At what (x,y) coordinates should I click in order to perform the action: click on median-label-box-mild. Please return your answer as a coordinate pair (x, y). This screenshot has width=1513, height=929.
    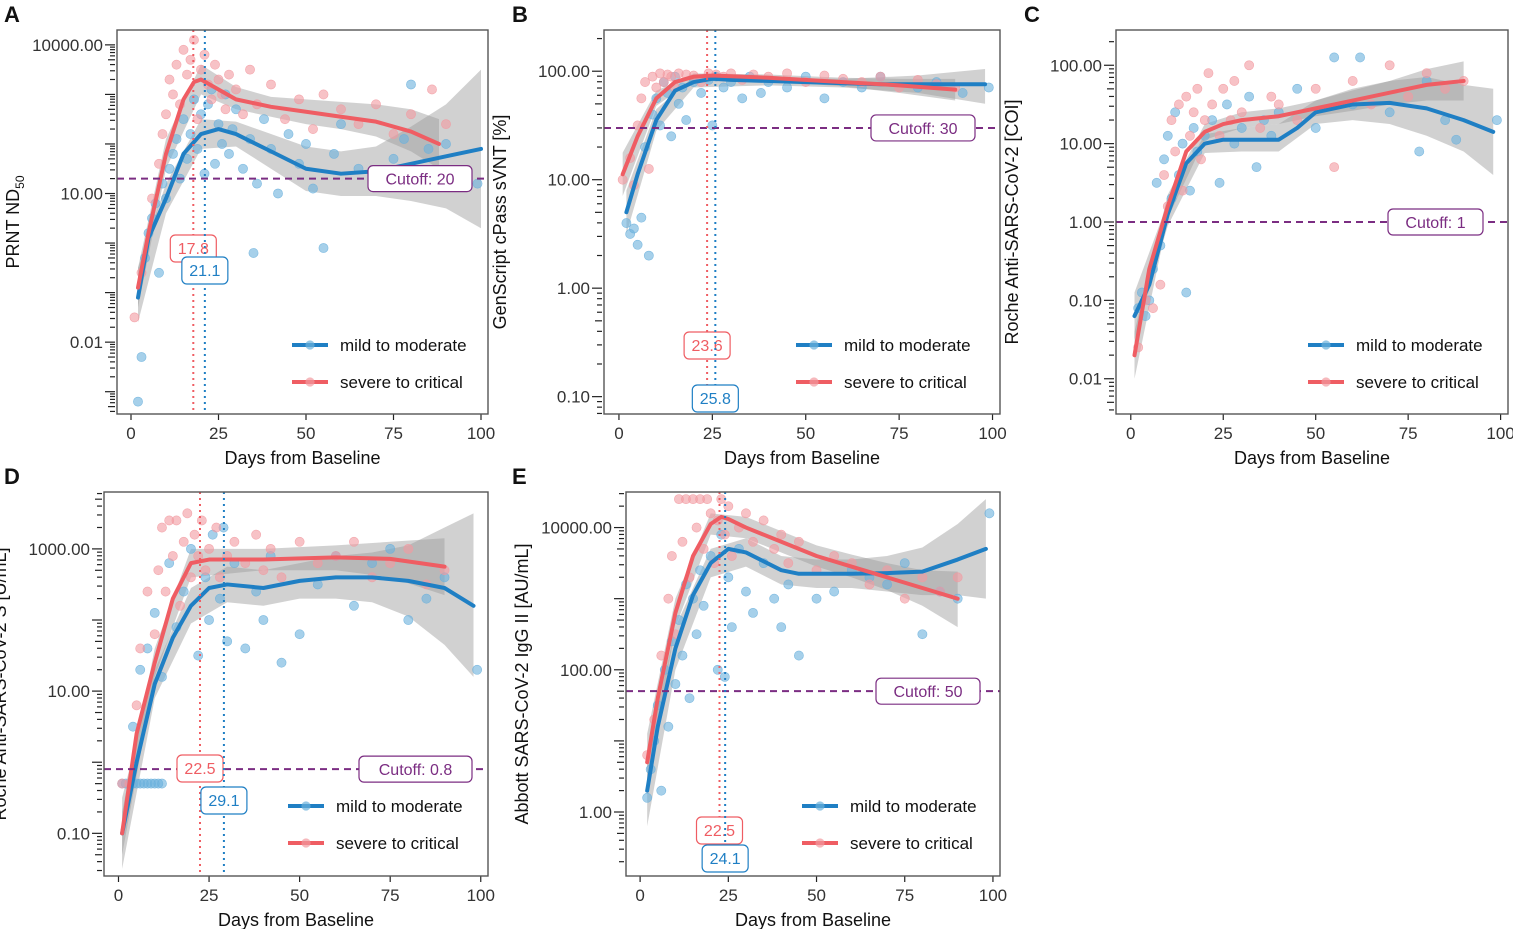
    Looking at the image, I should click on (725, 858).